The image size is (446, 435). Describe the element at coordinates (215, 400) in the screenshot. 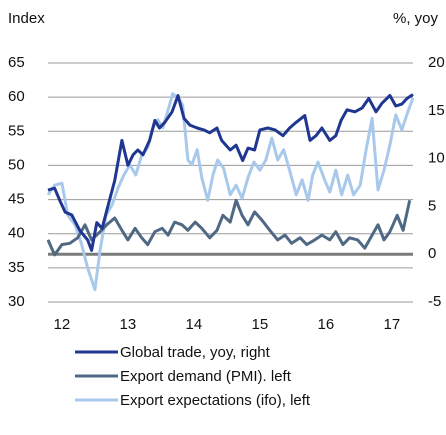

I see `legend-label: Export expectations (ifo), left` at that location.